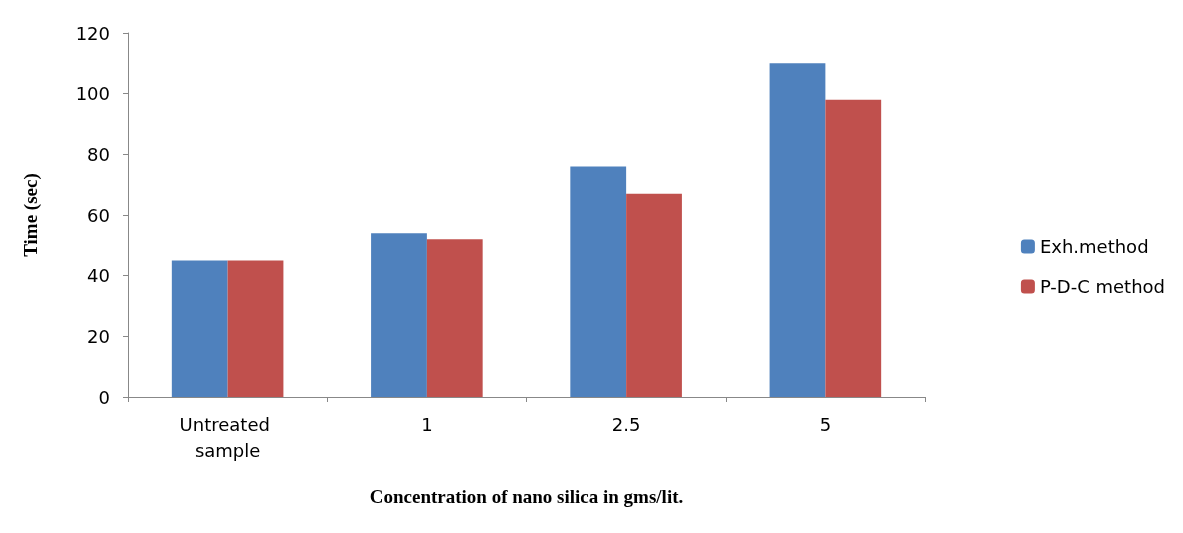  What do you see at coordinates (1102, 286) in the screenshot?
I see `legend-label: P-D-C method` at bounding box center [1102, 286].